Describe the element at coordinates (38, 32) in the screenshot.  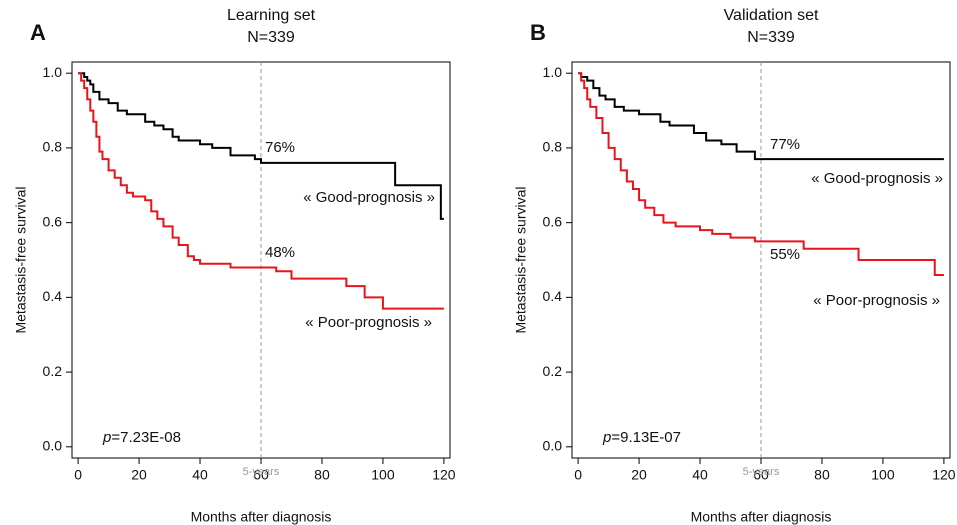
I see `panel-label: A` at that location.